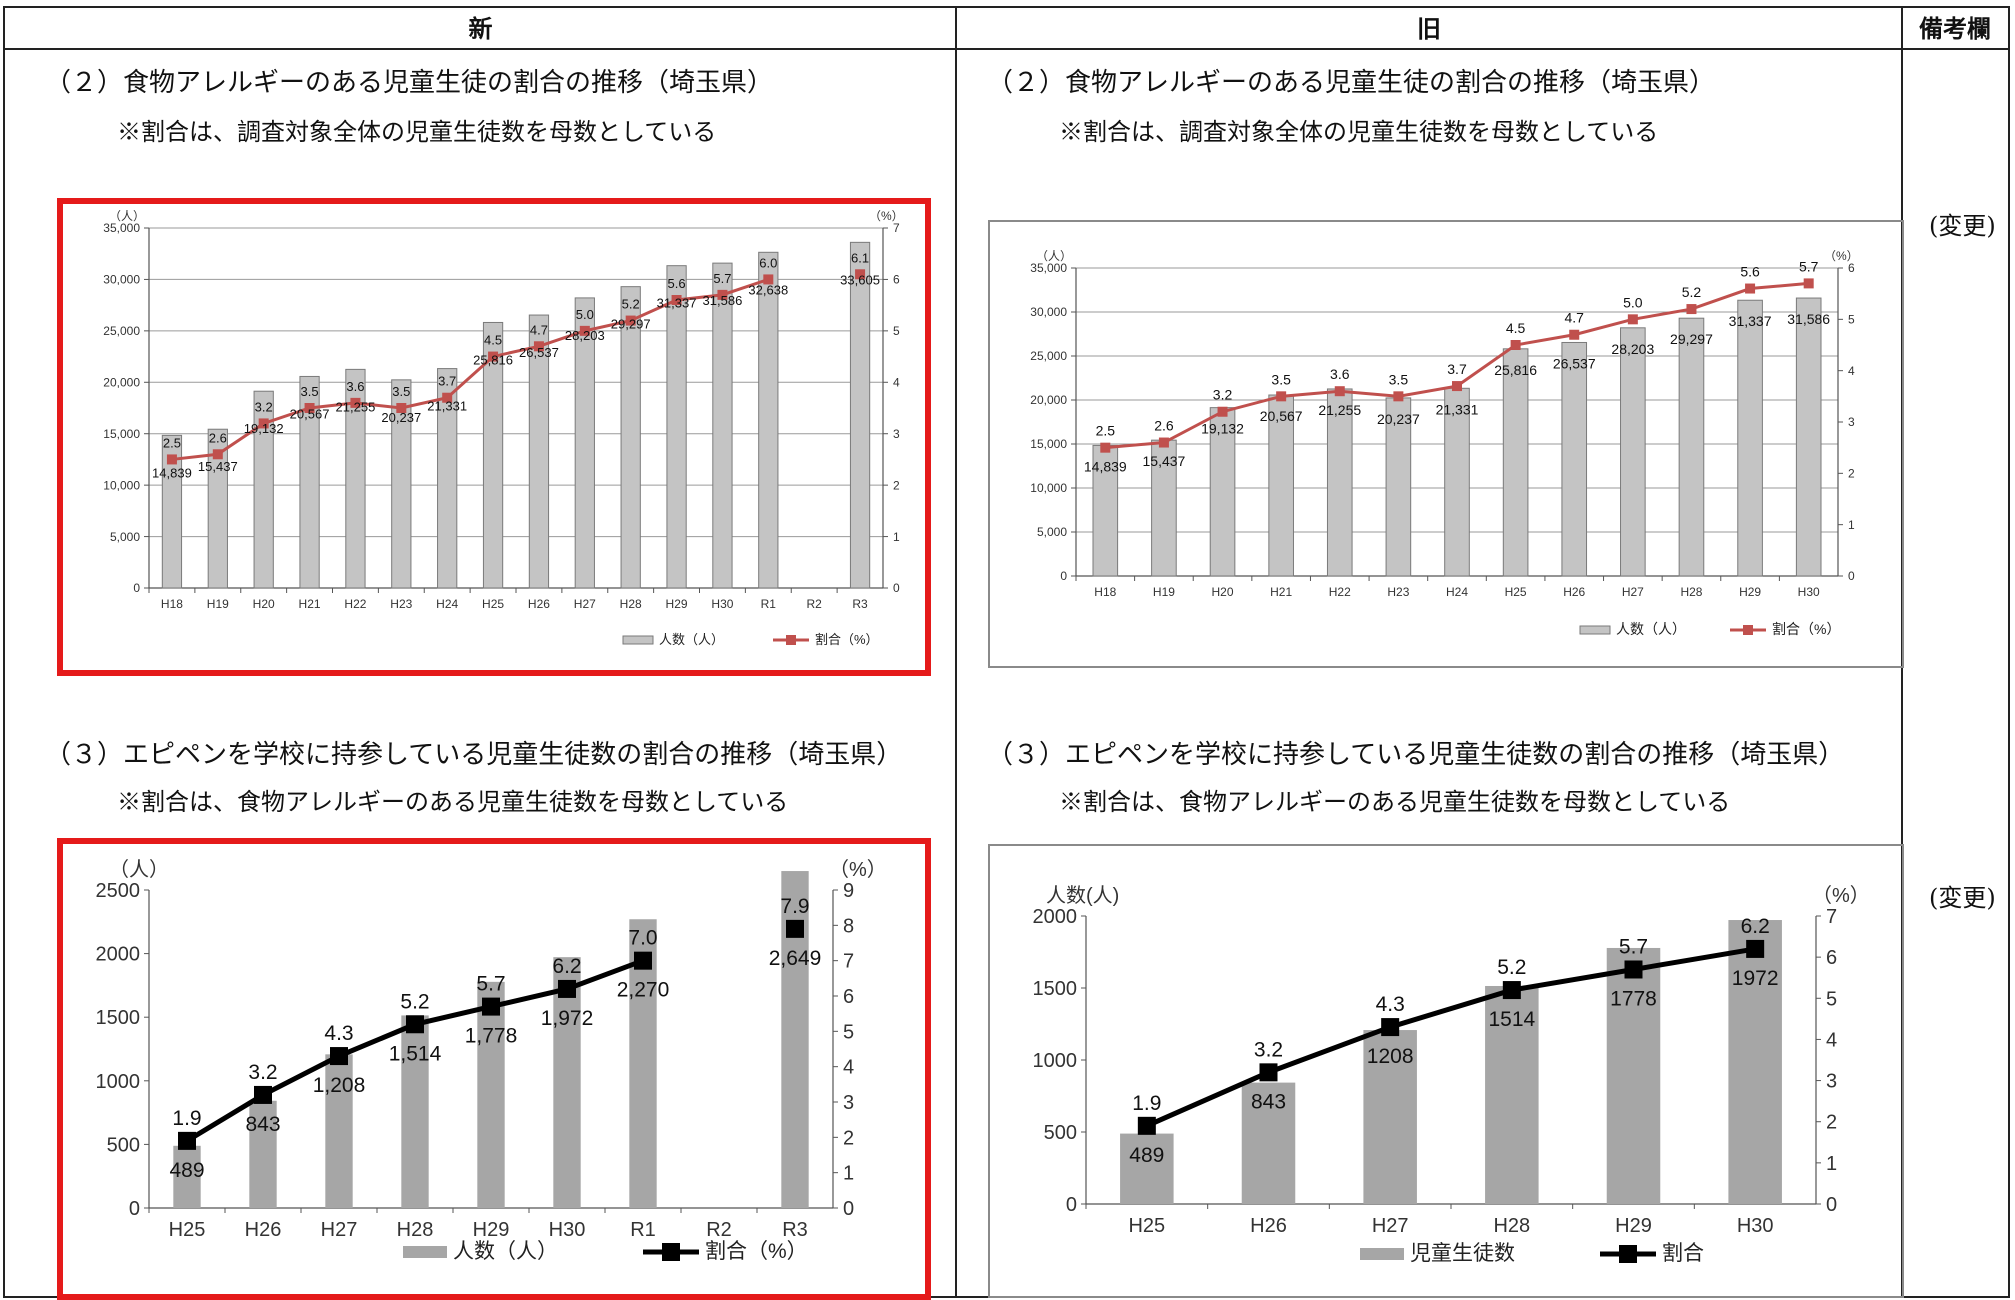 The image size is (2015, 1300). What do you see at coordinates (1146, 1155) in the screenshot?
I see `count-data-label: 489` at bounding box center [1146, 1155].